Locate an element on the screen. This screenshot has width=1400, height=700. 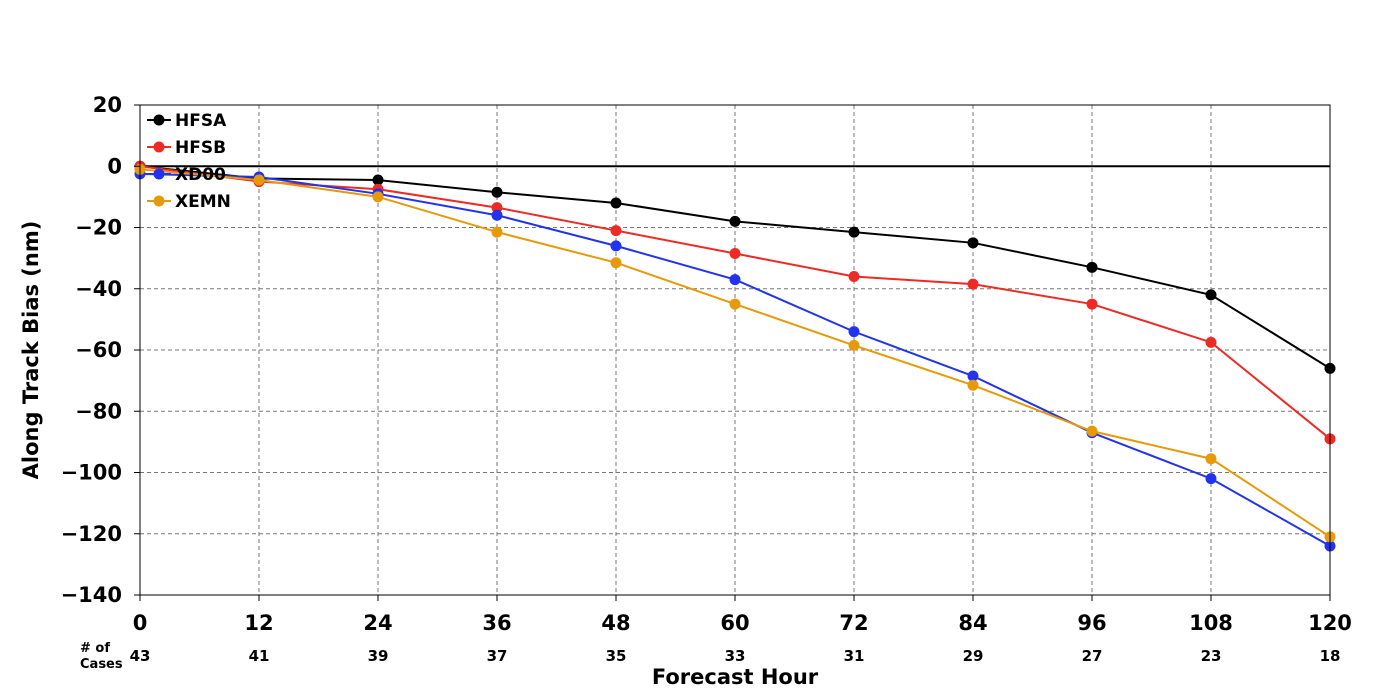
legend-item-hfsa: HFSA is located at coordinates (187, 121).